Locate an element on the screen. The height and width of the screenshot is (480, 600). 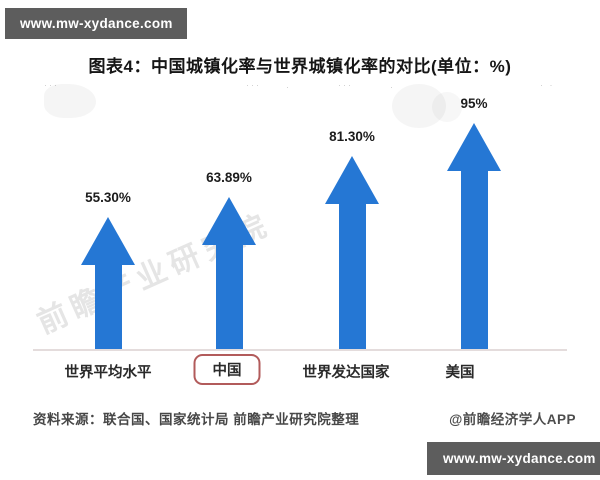
ghost-dots-4: ··· is located at coordinates (345, 85).